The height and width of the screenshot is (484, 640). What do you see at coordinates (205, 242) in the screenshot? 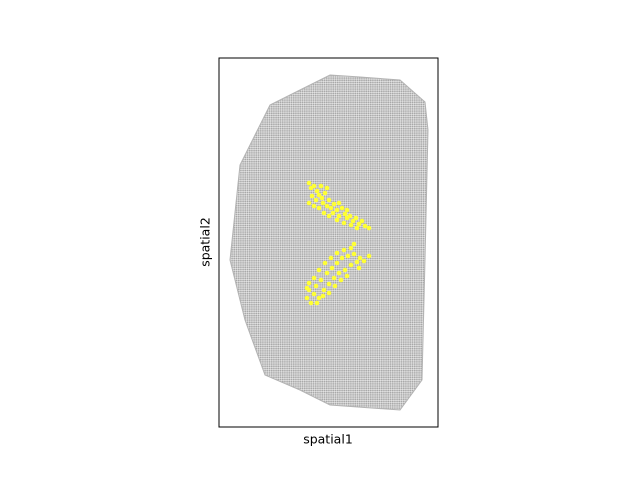
I see `y-axis-label: spatial2` at bounding box center [205, 242].